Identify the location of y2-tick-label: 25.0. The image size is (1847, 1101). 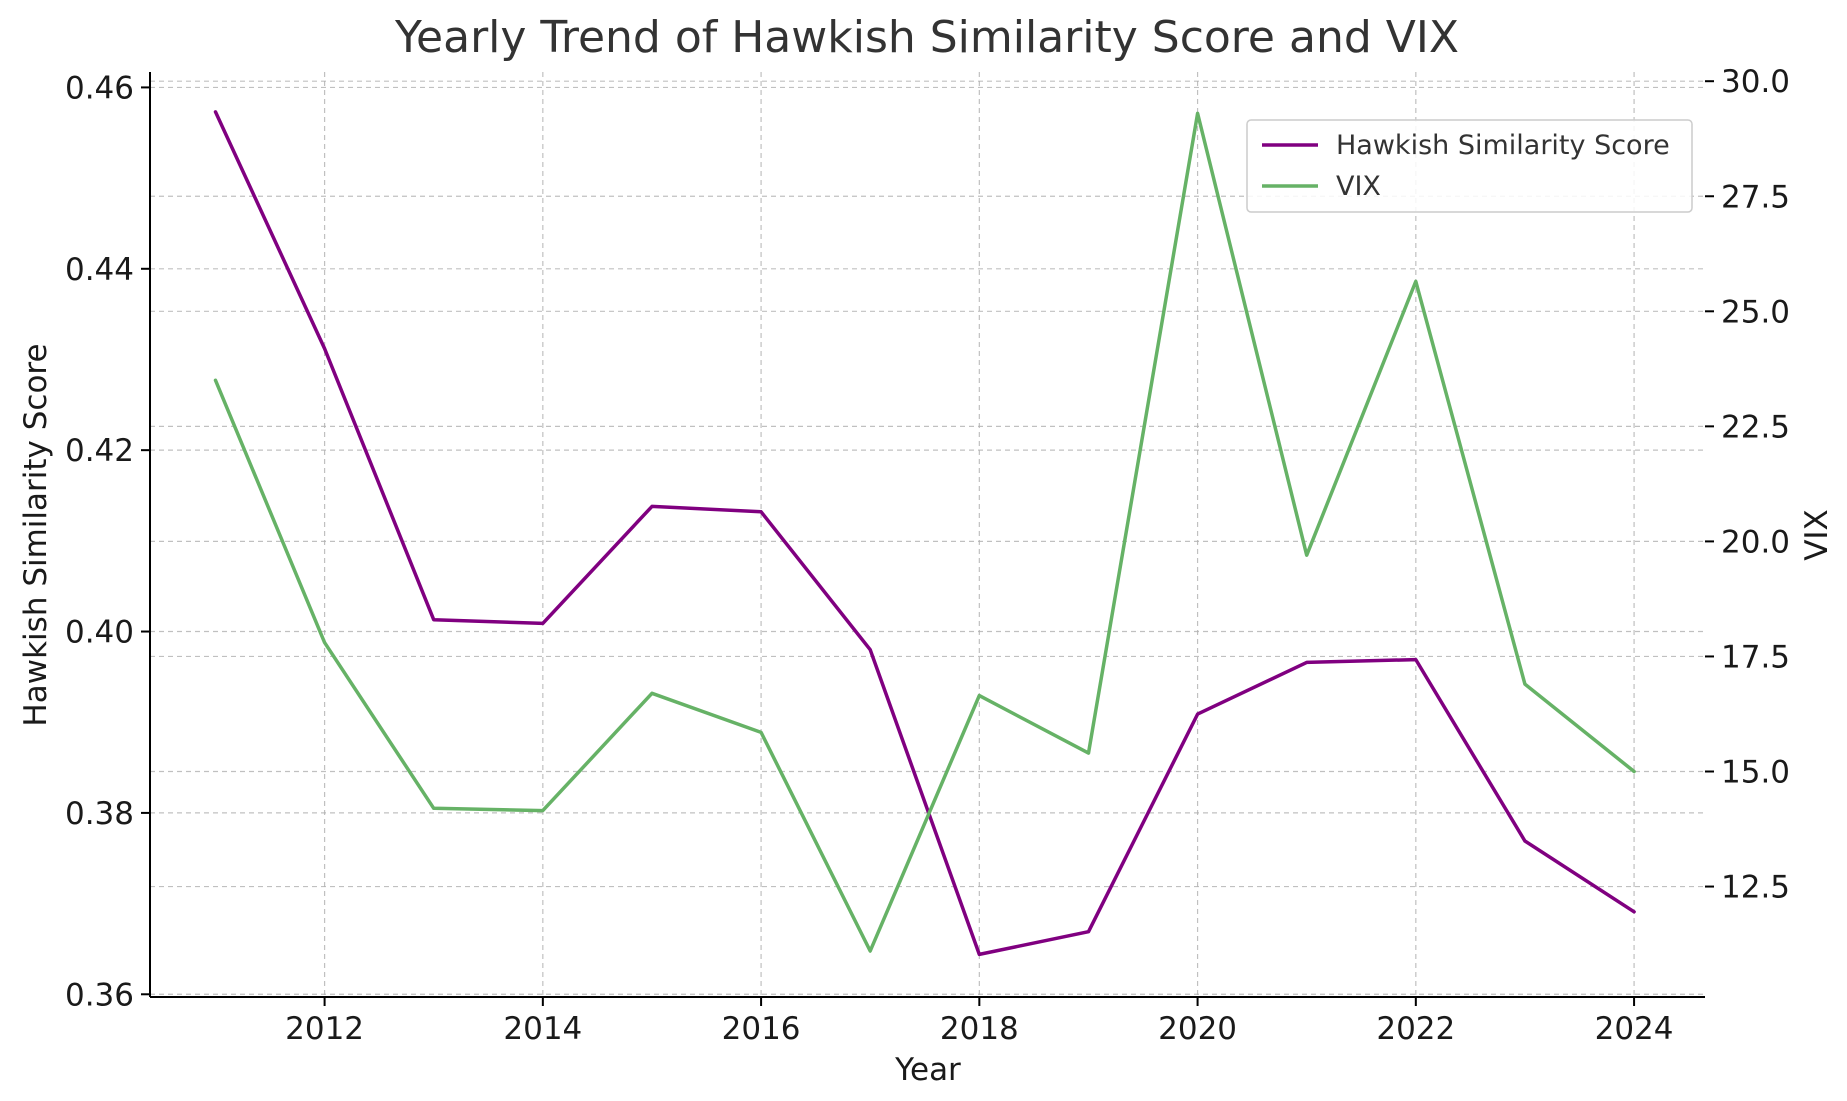
(1755, 312).